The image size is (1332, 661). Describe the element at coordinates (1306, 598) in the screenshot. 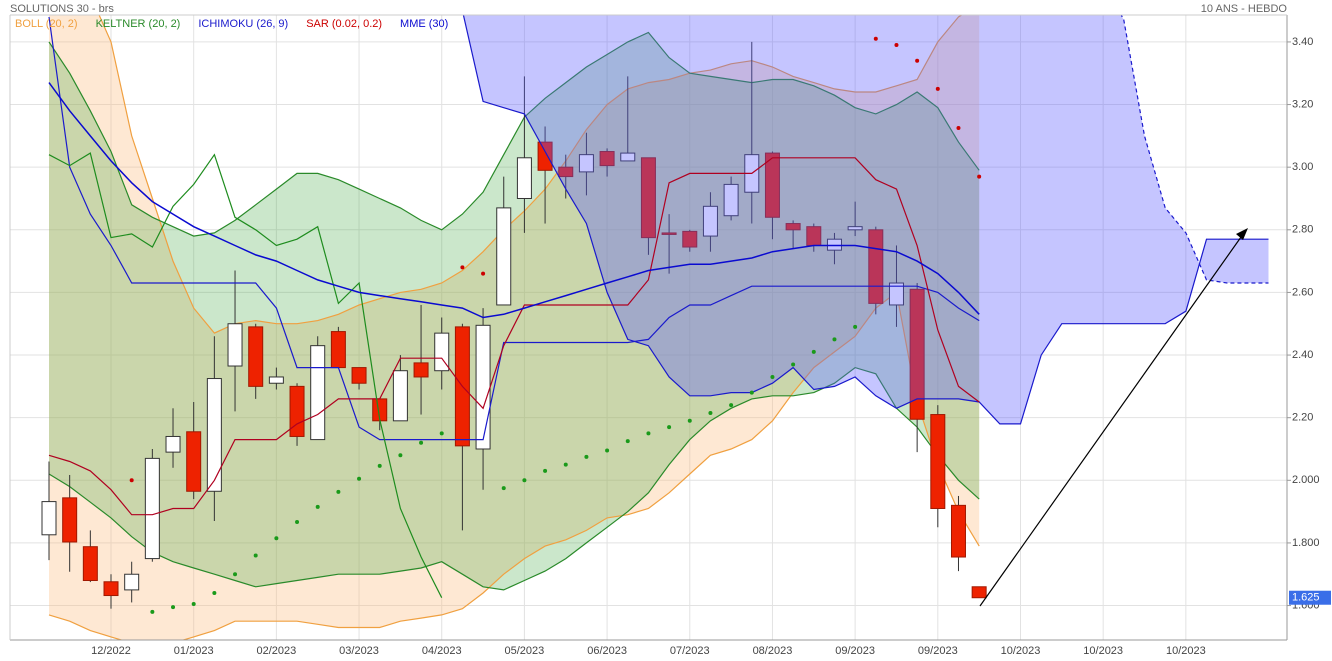

I see `last-price-label: 1.625` at that location.